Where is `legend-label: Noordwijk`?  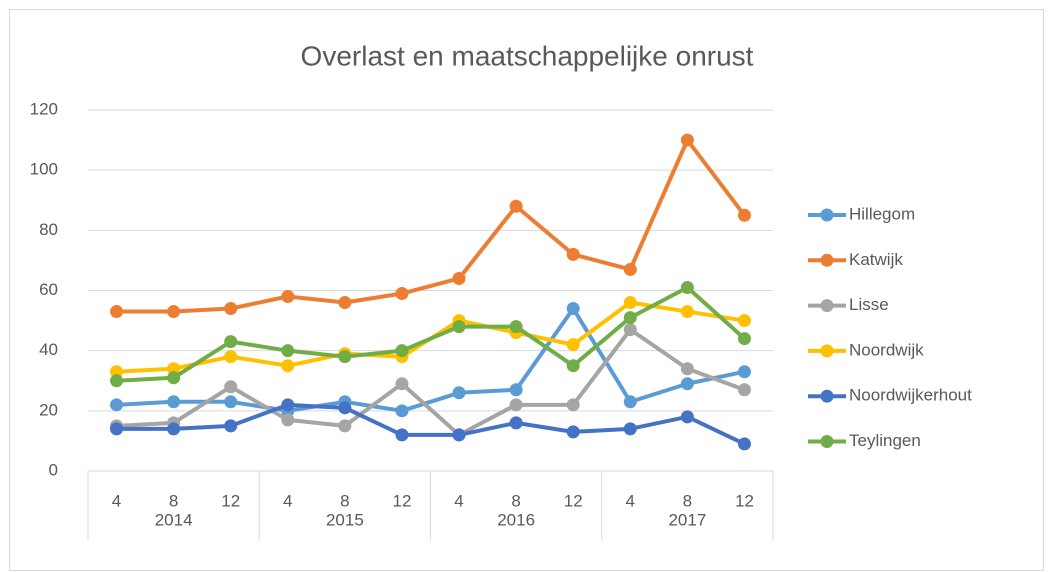
legend-label: Noordwijk is located at coordinates (886, 349).